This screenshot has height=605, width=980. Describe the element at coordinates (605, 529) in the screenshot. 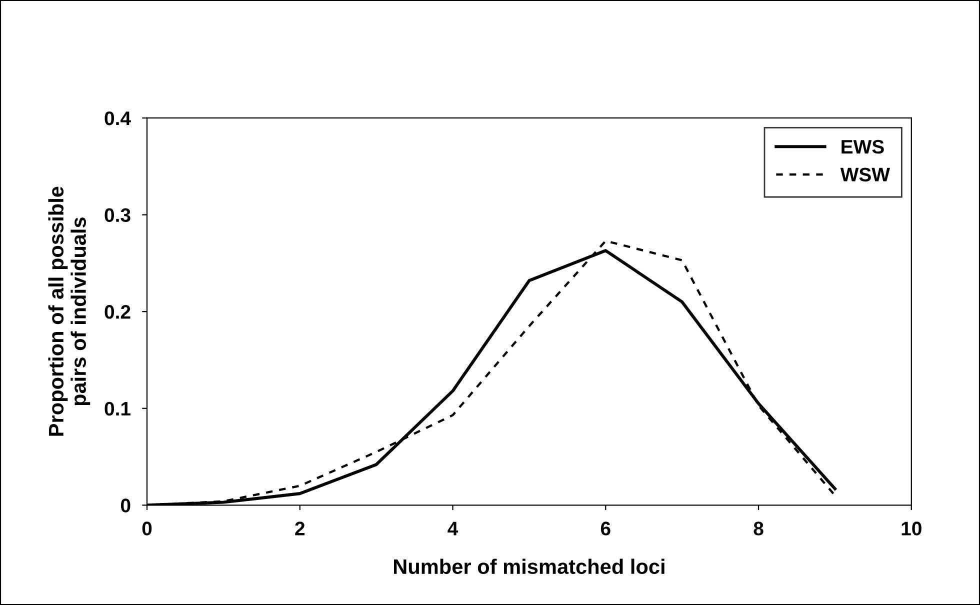

I see `x-tick-label: 6` at that location.